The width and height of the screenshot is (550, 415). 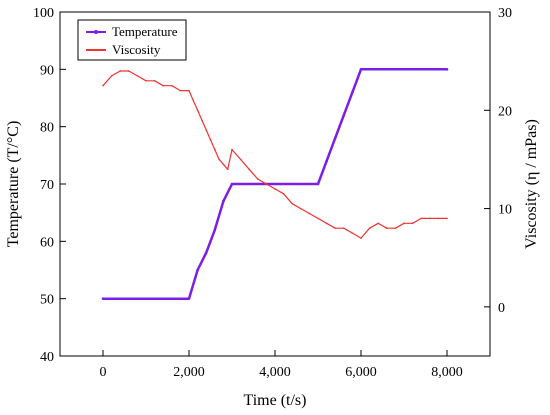 I want to click on x-tick-label: 6,000, so click(x=361, y=372).